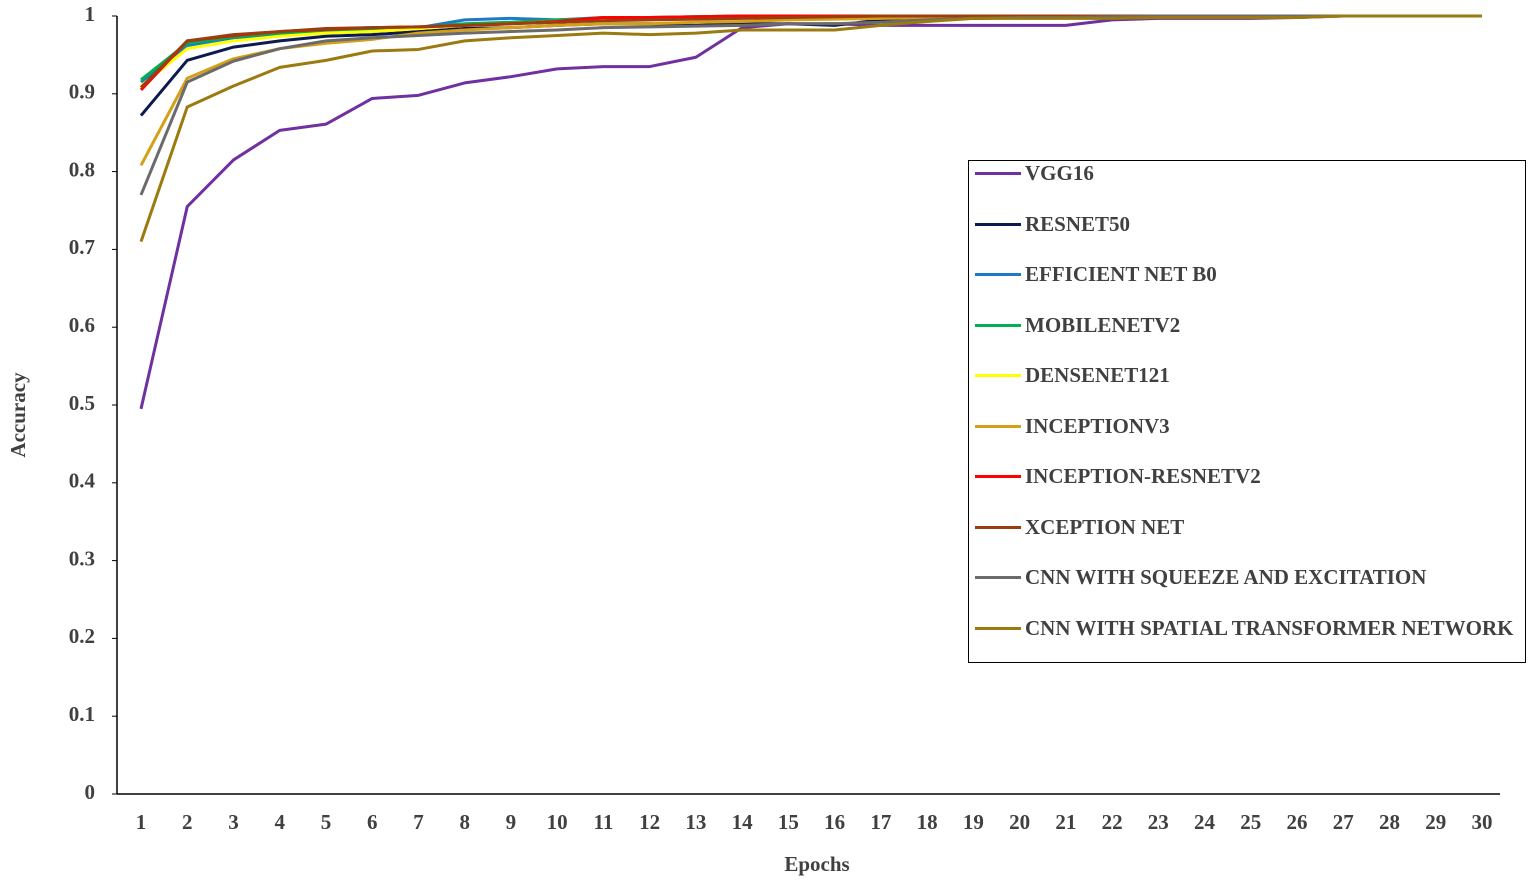  I want to click on x-tick-label: 27, so click(1343, 822).